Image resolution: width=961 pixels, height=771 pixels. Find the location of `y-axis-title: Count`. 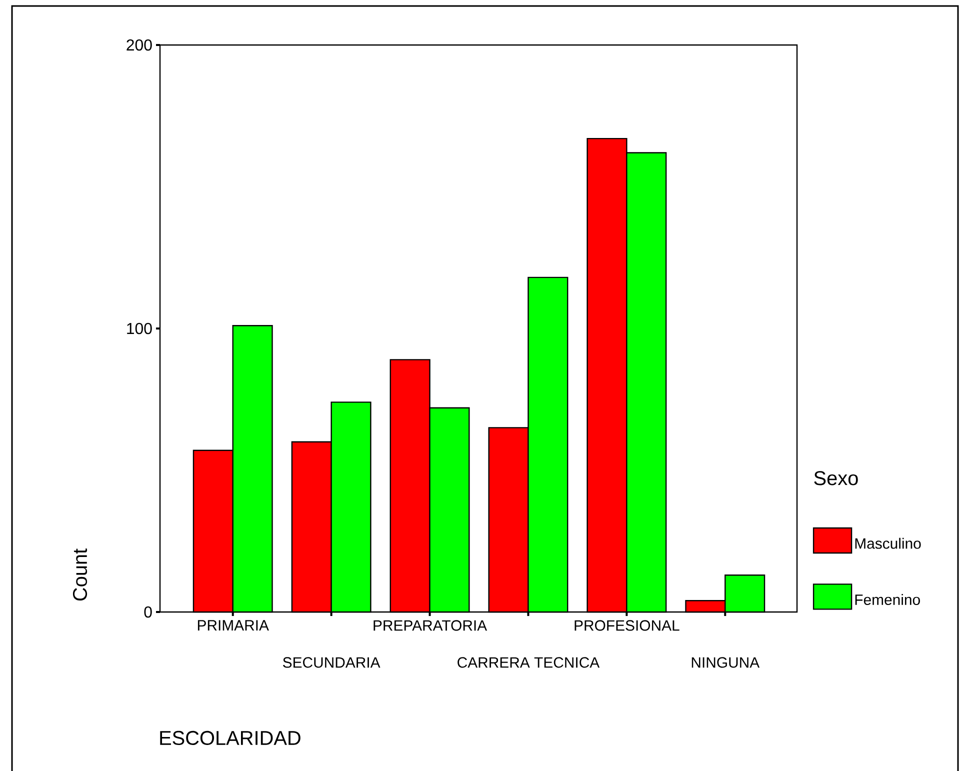

y-axis-title: Count is located at coordinates (80, 574).